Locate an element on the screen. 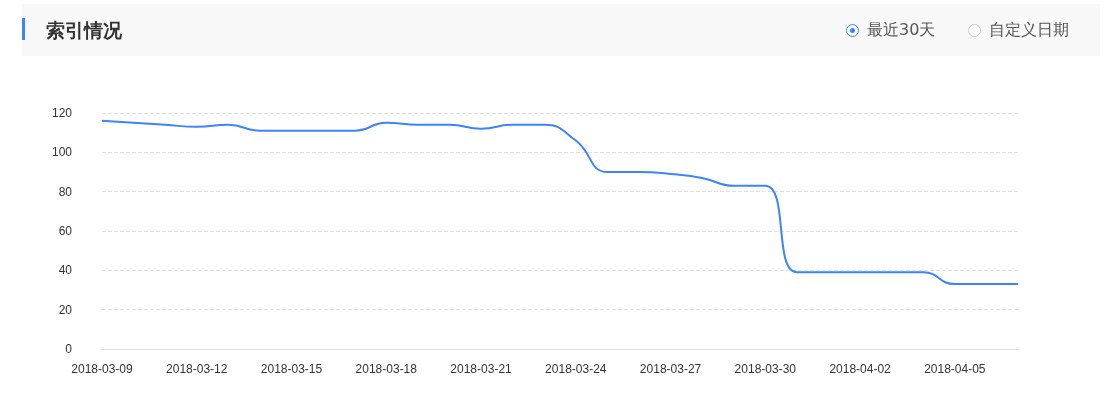 The height and width of the screenshot is (394, 1108). x-tick-label: 2018-03-27 is located at coordinates (670, 369).